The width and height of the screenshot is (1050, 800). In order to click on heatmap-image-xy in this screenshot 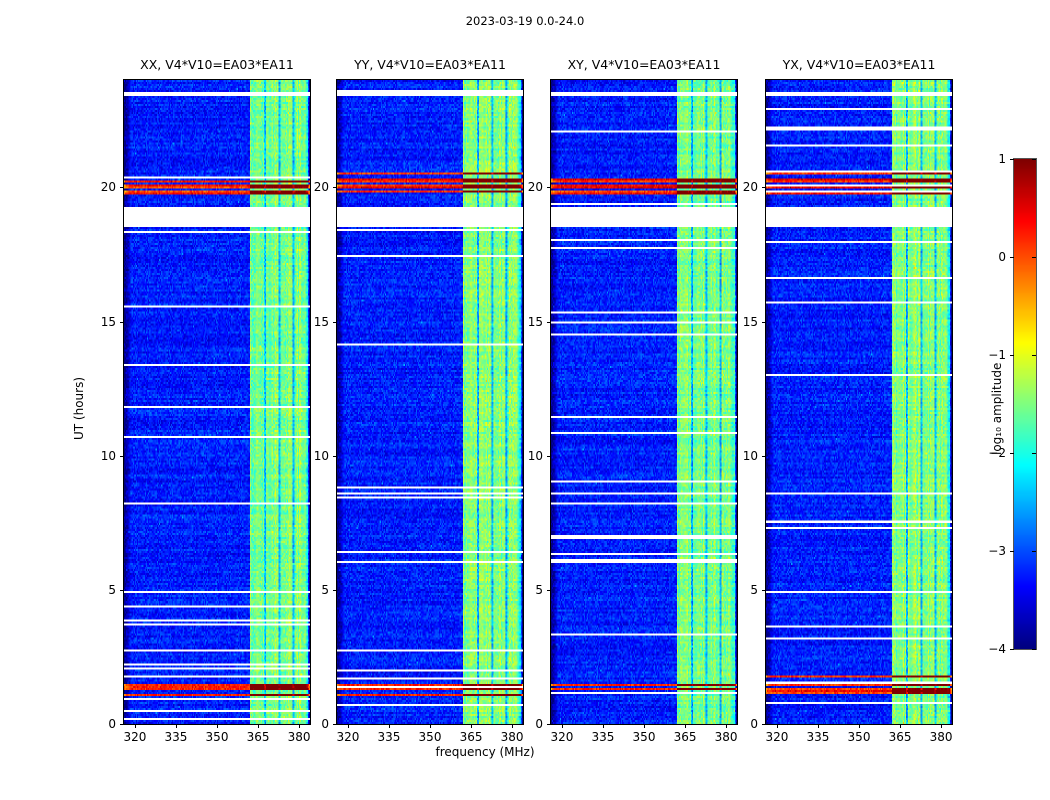, I will do `click(644, 402)`.